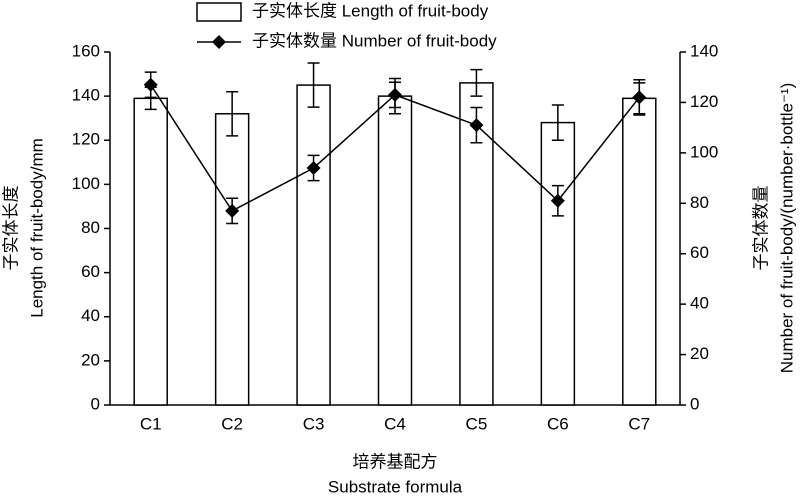 The height and width of the screenshot is (497, 800). What do you see at coordinates (90, 359) in the screenshot?
I see `y-tick-label: 20` at bounding box center [90, 359].